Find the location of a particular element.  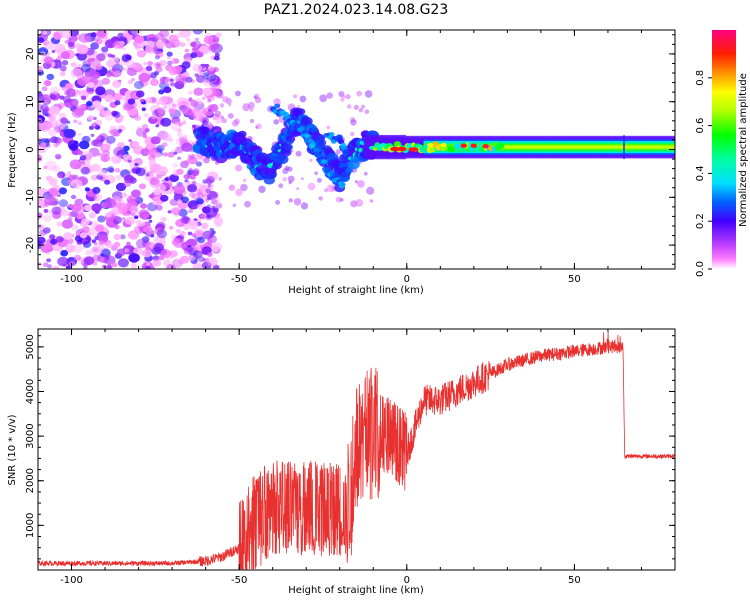

x-tick-label: 0 is located at coordinates (407, 279).